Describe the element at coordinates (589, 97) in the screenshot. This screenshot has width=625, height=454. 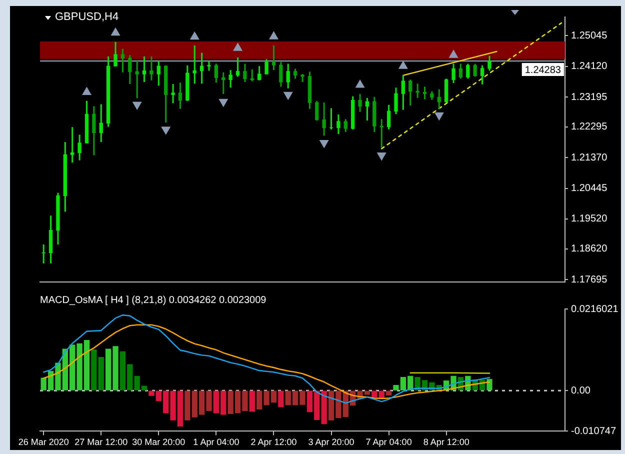
I see `y-tick-label: 1.23195` at that location.